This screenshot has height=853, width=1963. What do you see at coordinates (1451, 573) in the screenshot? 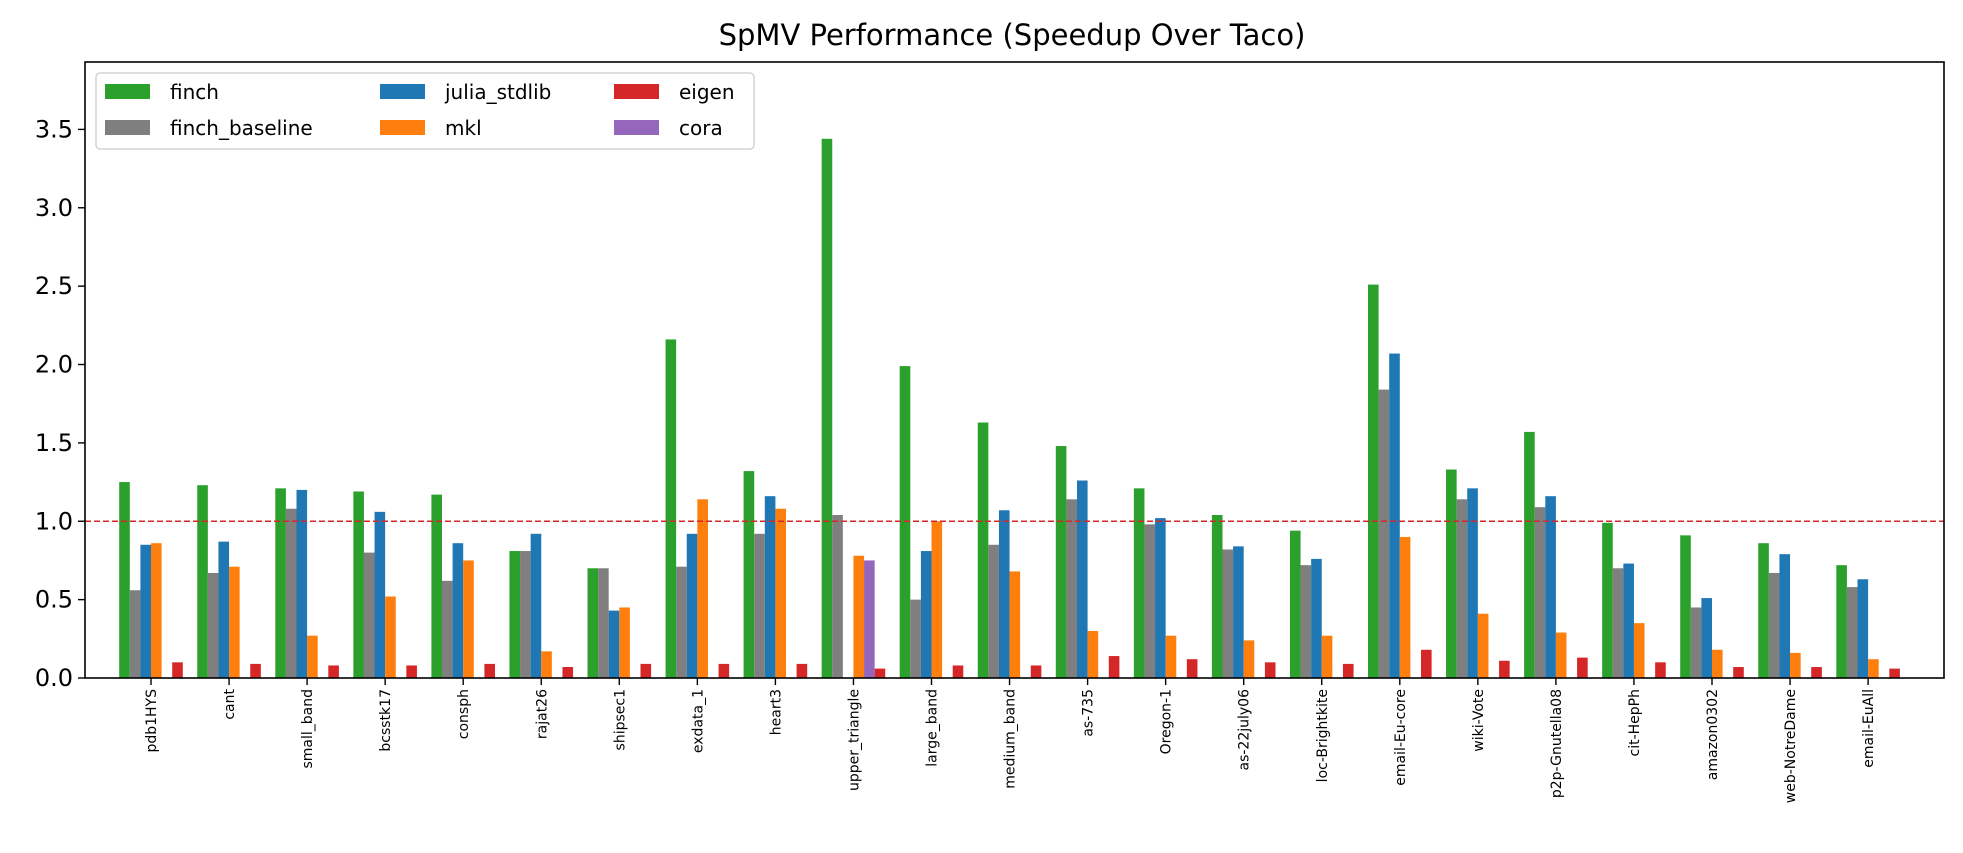
I see `bar-finch-wiki-Vote` at bounding box center [1451, 573].